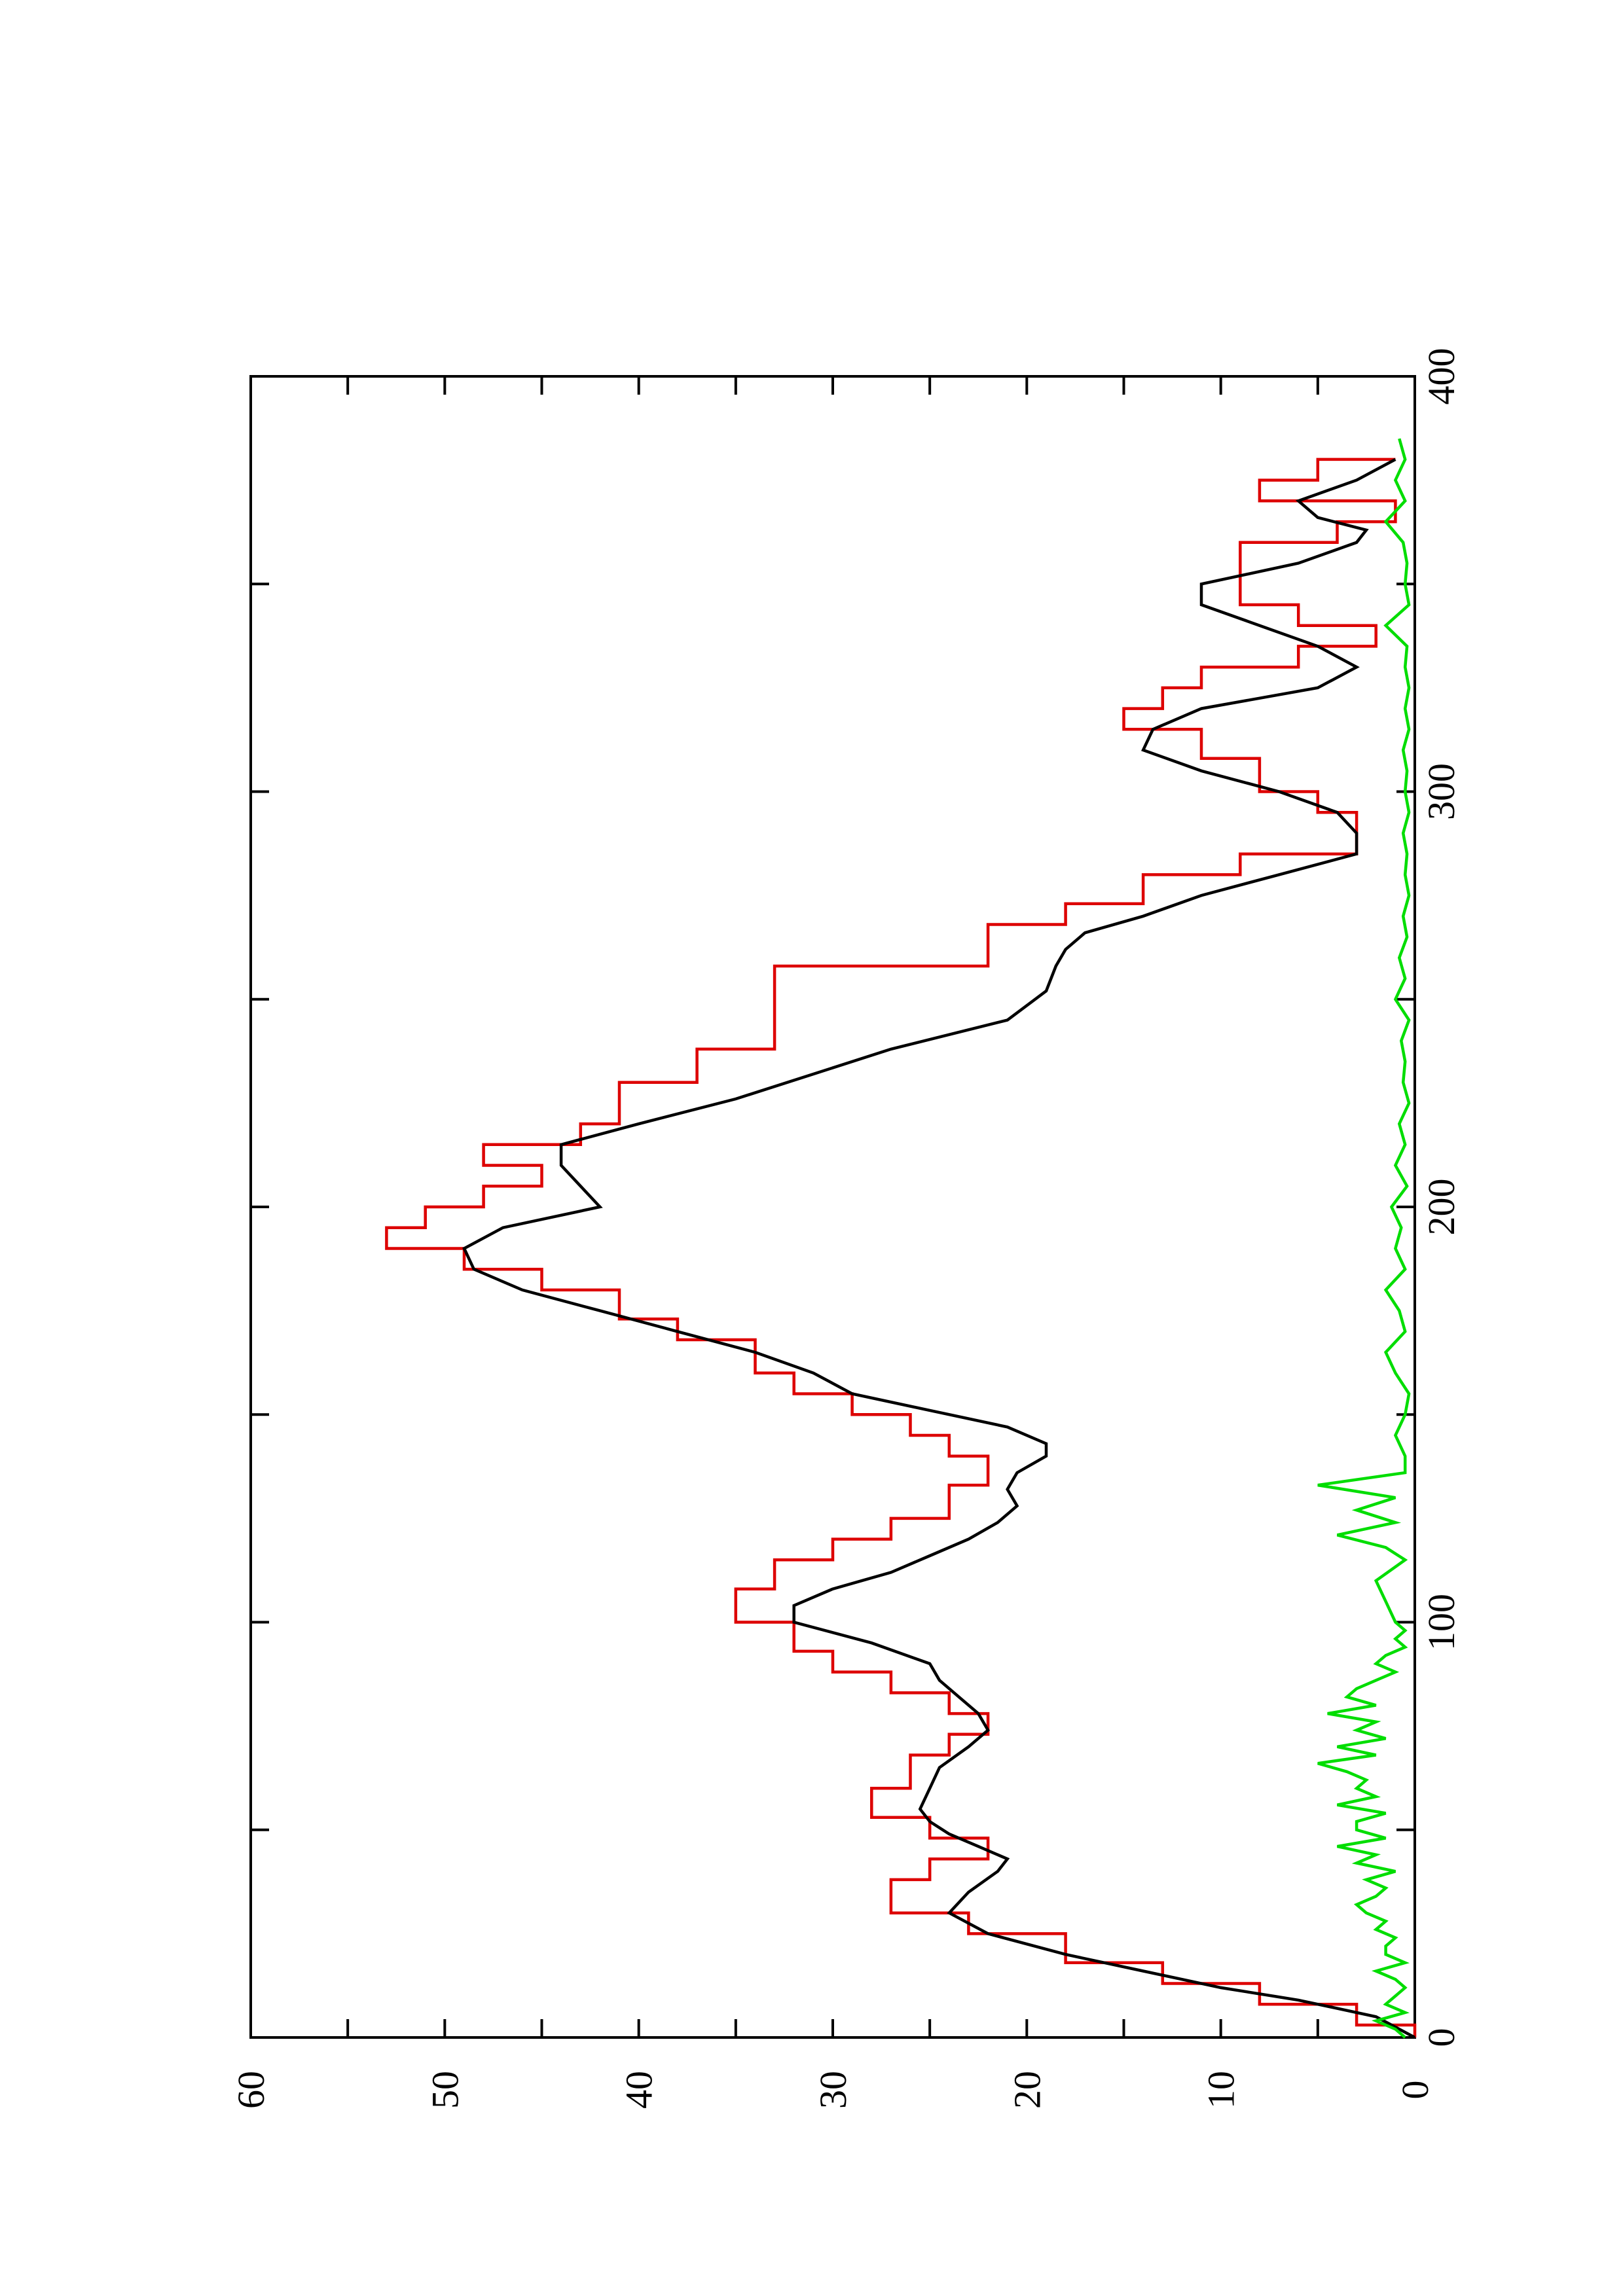  Describe the element at coordinates (1441, 1207) in the screenshot. I see `x-tick-label: 200` at that location.